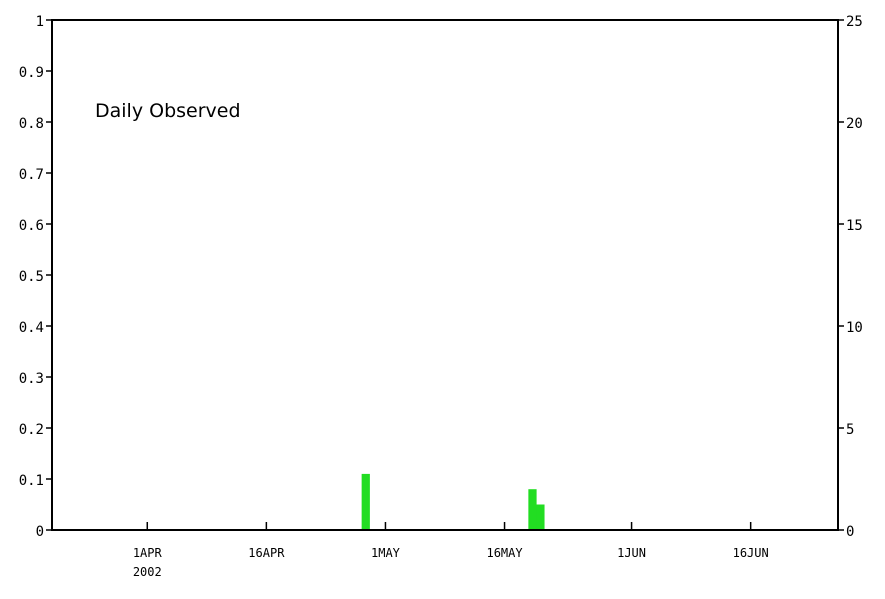  What do you see at coordinates (751, 553) in the screenshot?
I see `x-tick-label-16JUN: 16JUN` at bounding box center [751, 553].